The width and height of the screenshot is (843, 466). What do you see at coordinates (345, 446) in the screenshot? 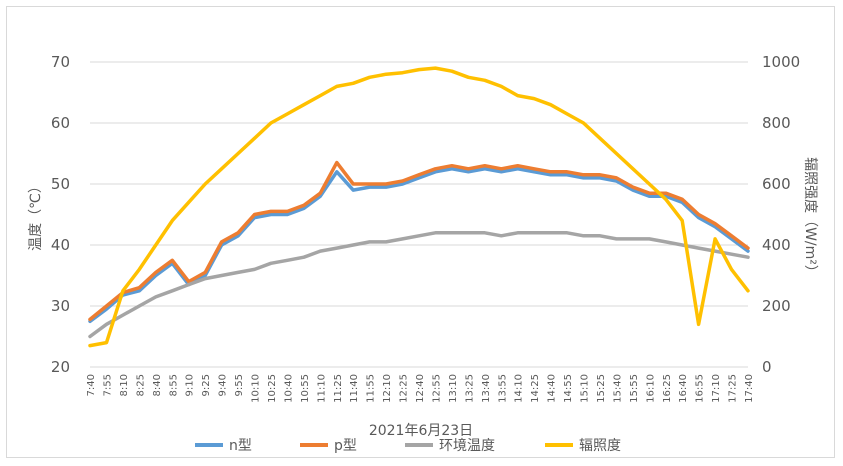
I see `legend-label: p型` at bounding box center [345, 446].